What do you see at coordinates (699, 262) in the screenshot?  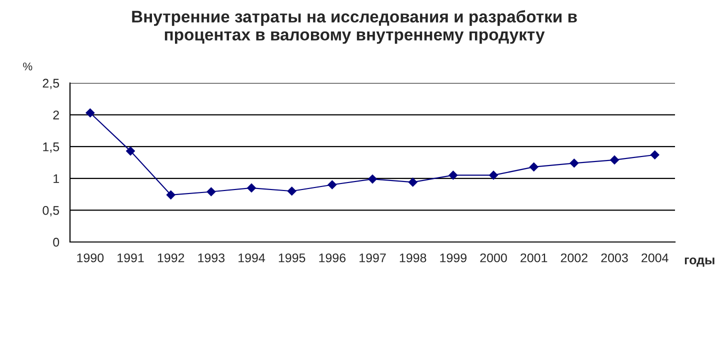 I see `x-axis-title: годы` at bounding box center [699, 262].